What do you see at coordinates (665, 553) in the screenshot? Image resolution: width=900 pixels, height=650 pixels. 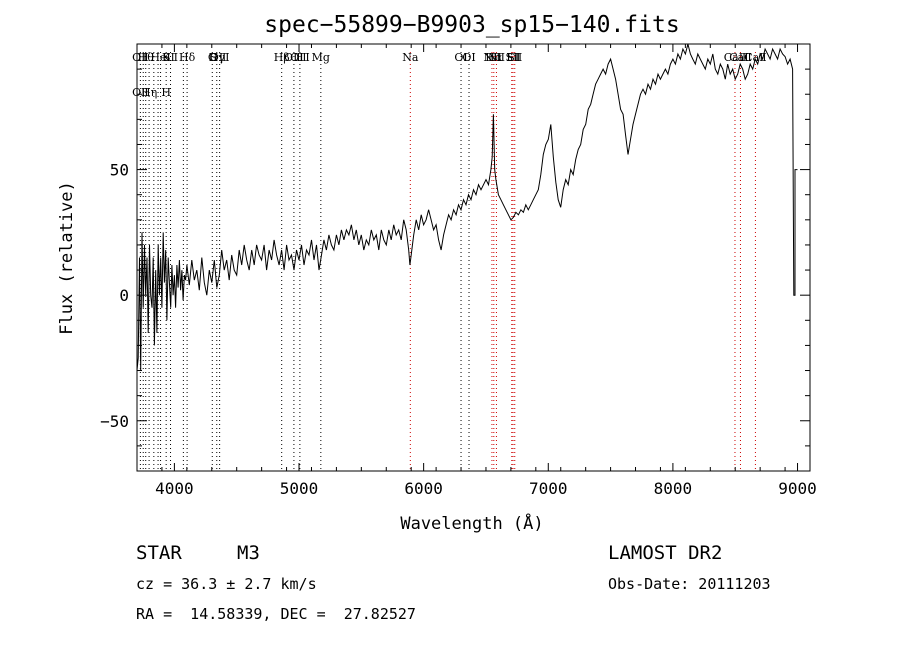 I see `survey-name: LAMOST DR2` at bounding box center [665, 553].